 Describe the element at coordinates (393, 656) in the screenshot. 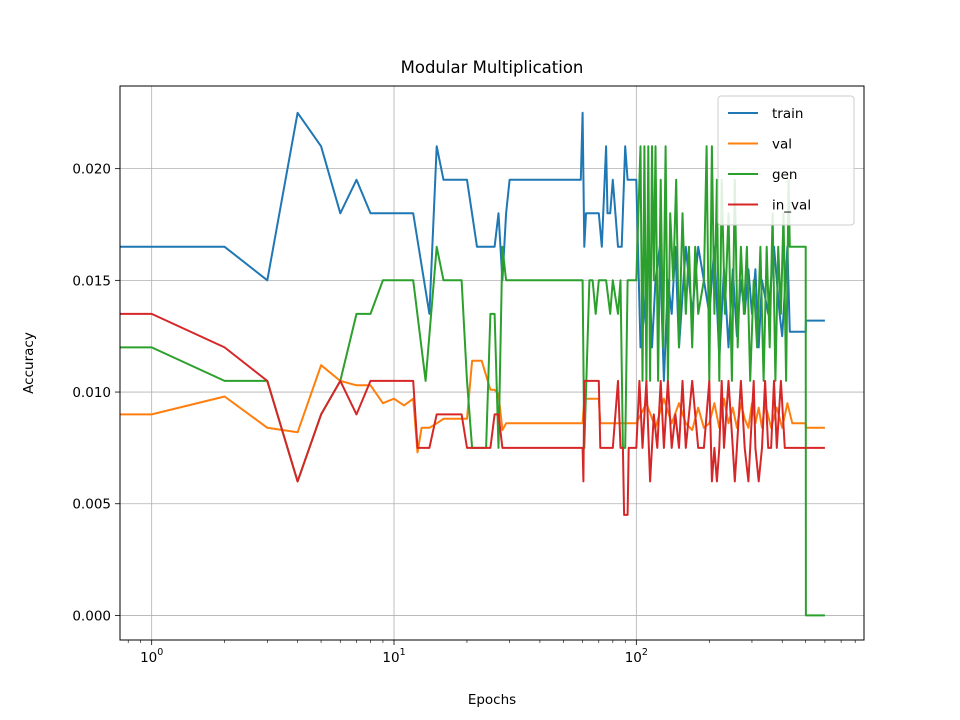

I see `x-tick-label: 10¹` at that location.